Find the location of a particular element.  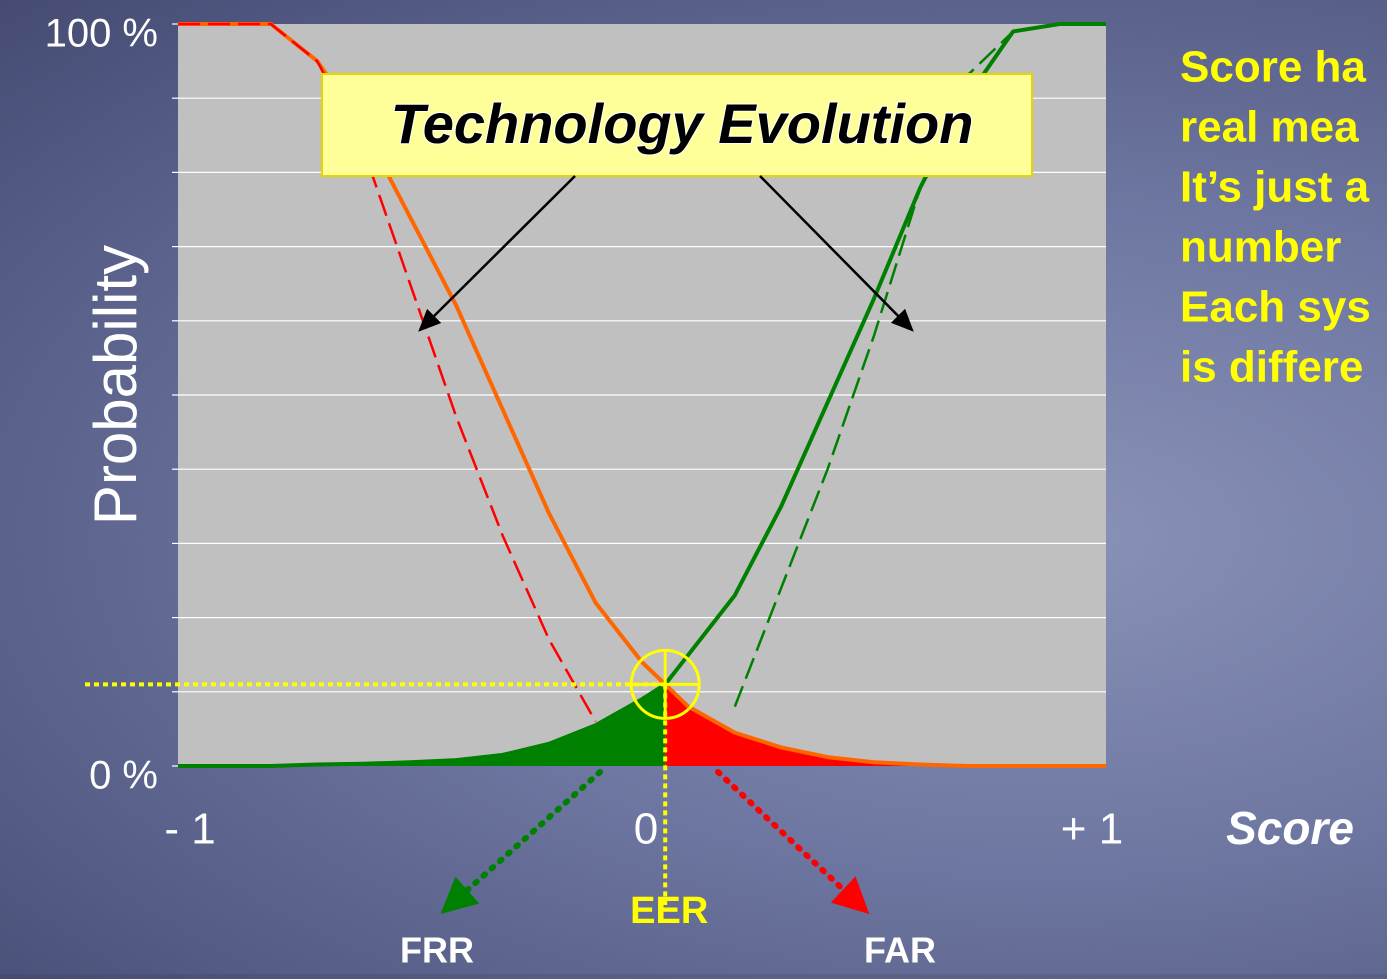

x-axis-label: Score is located at coordinates (1290, 828).